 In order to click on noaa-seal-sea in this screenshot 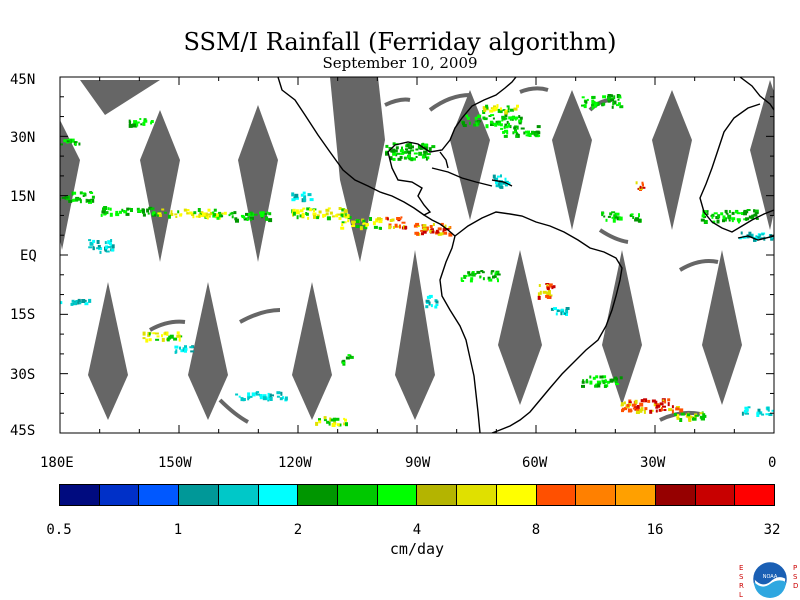, I will do `click(770, 589)`.